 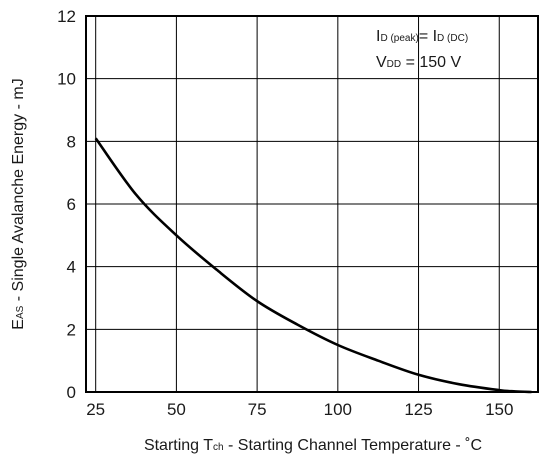 What do you see at coordinates (95, 409) in the screenshot?
I see `x-tick-label: 25` at bounding box center [95, 409].